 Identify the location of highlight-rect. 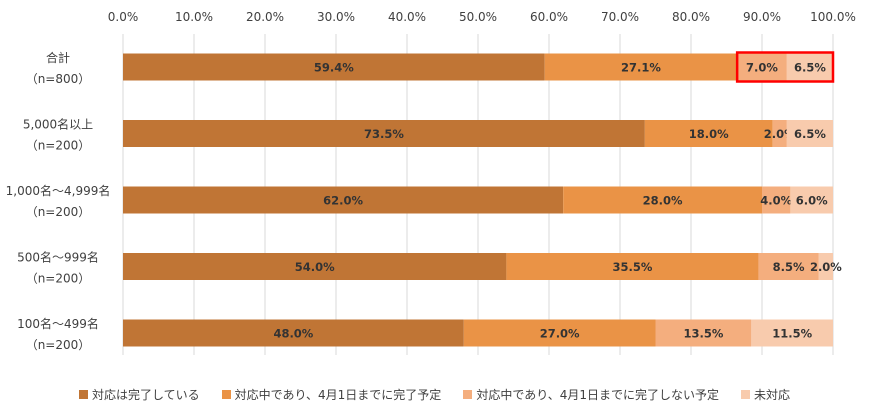
(785, 67).